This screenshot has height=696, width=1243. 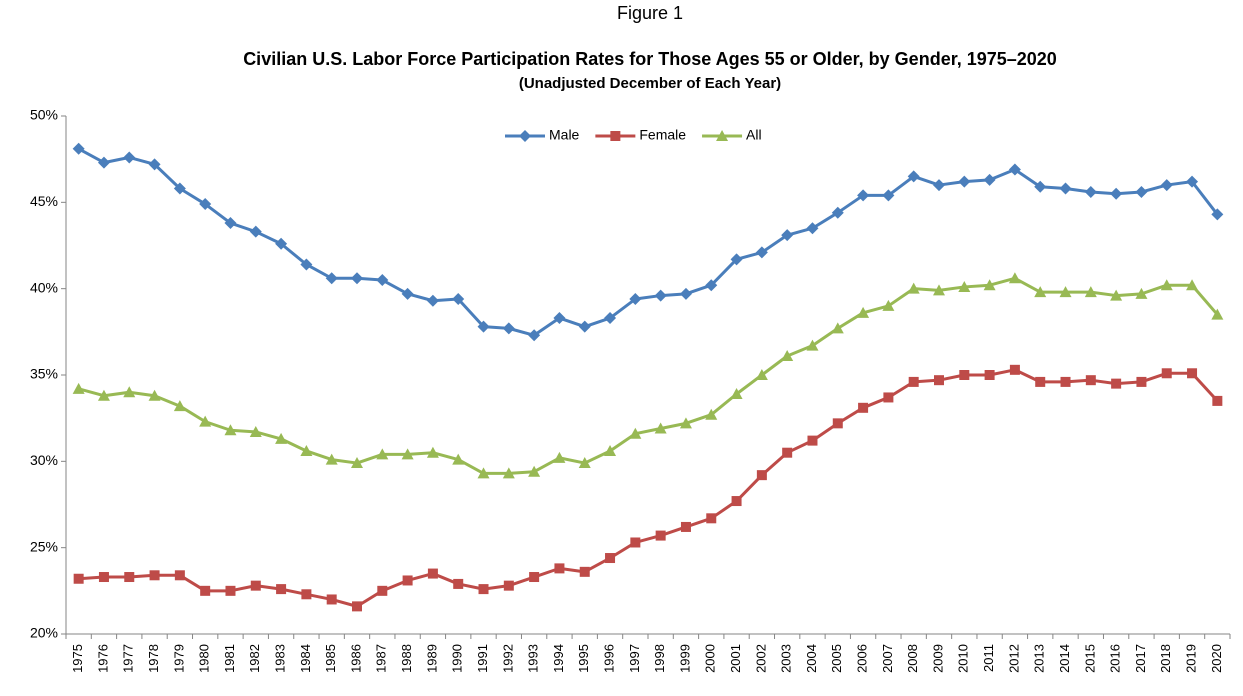 What do you see at coordinates (862, 658) in the screenshot?
I see `x-tick-label: 2006` at bounding box center [862, 658].